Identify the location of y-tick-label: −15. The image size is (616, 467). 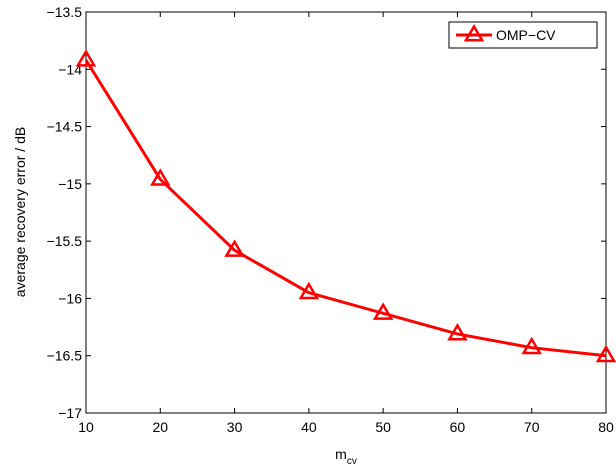
(70, 184).